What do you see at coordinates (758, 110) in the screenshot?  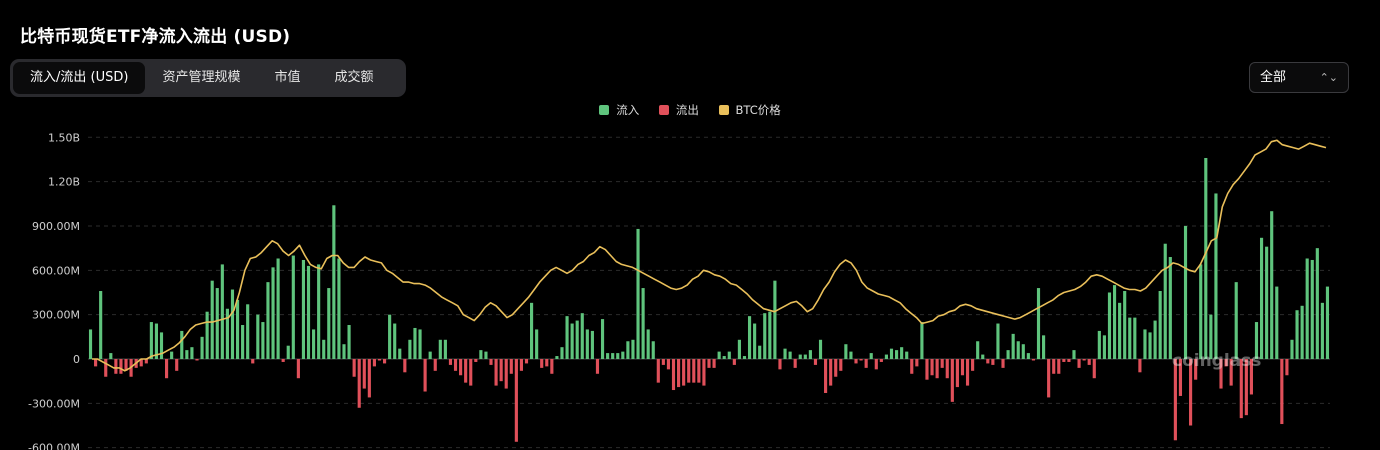 I see `legend-label-btc-price: BTC价格` at bounding box center [758, 110].